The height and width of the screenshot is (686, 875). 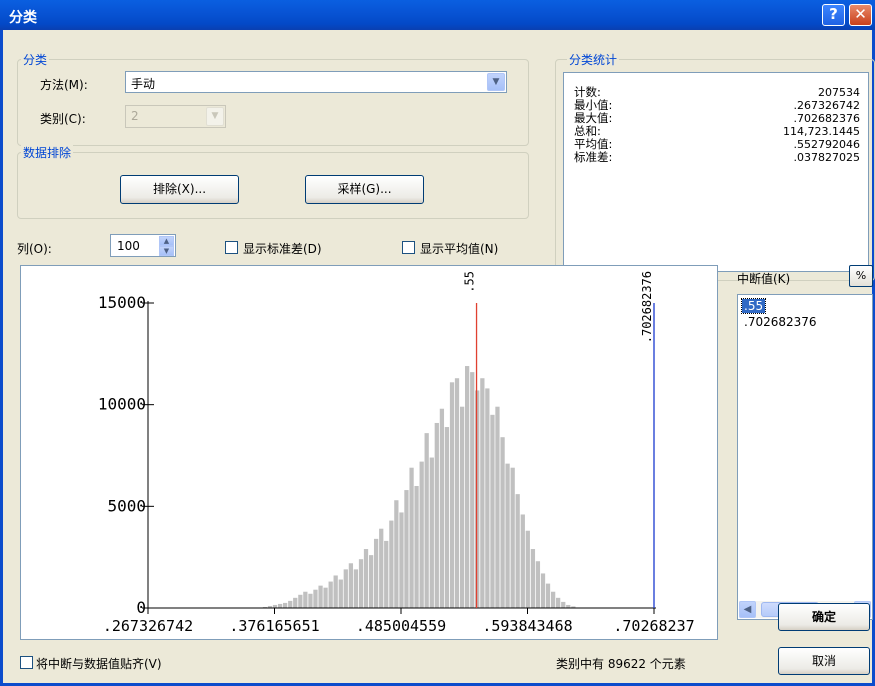 I want to click on break-value-item: .702682376, so click(x=780, y=322).